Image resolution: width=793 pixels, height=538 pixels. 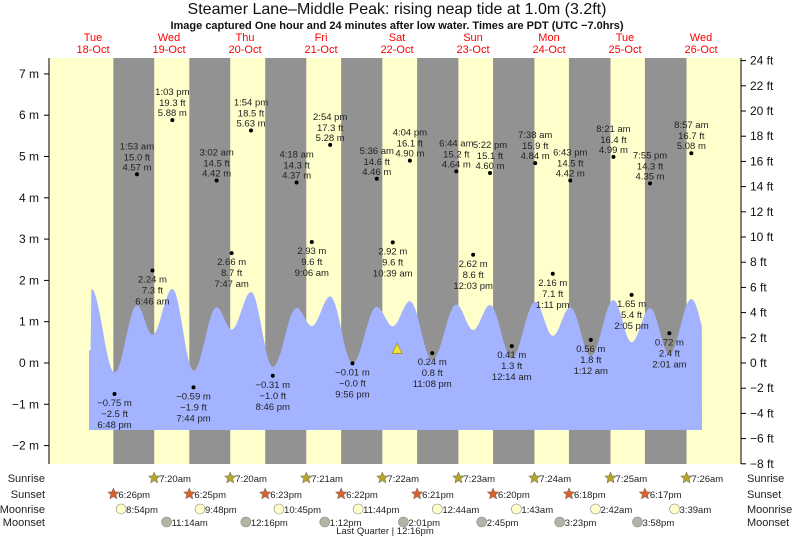 What do you see at coordinates (381, 510) in the screenshot?
I see `astro-time: 11:44pm` at bounding box center [381, 510].